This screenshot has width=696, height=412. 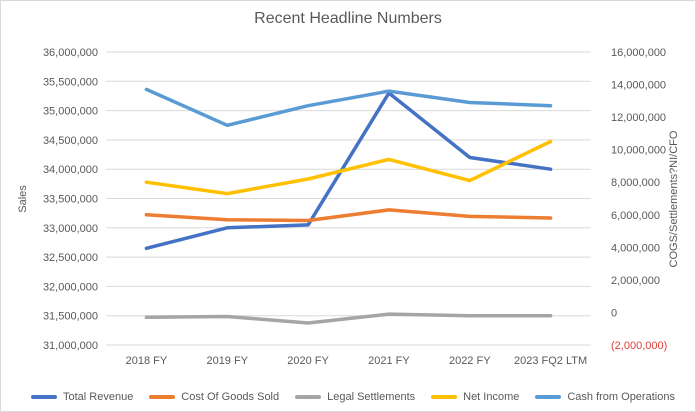 I want to click on x-axis-tick-label: 2021 FY, so click(x=389, y=361).